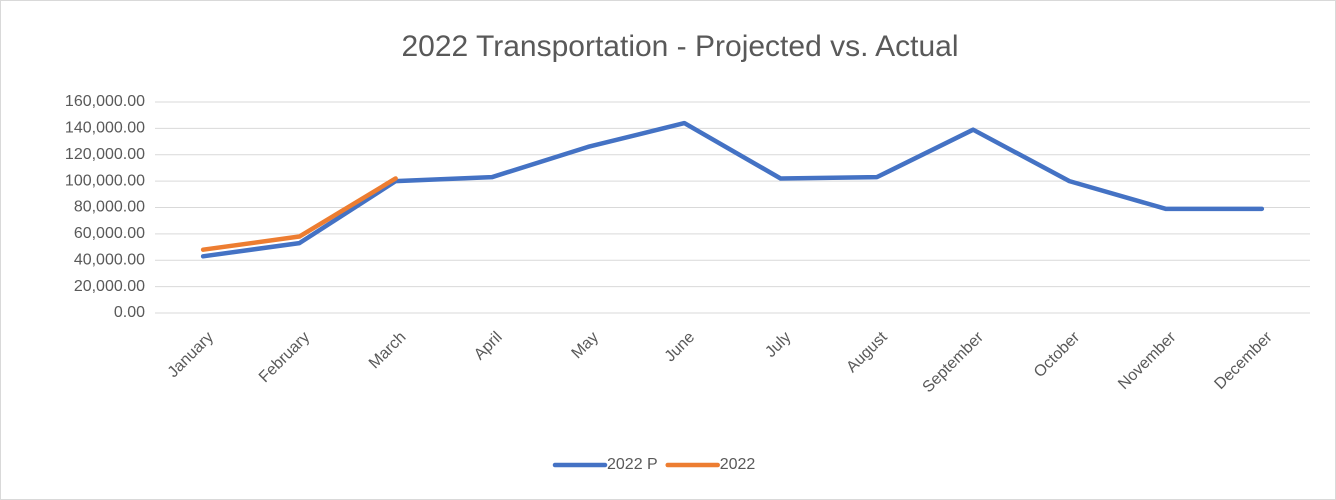 The width and height of the screenshot is (1336, 500). What do you see at coordinates (105, 128) in the screenshot?
I see `y-tick-label: 140,000.00` at bounding box center [105, 128].